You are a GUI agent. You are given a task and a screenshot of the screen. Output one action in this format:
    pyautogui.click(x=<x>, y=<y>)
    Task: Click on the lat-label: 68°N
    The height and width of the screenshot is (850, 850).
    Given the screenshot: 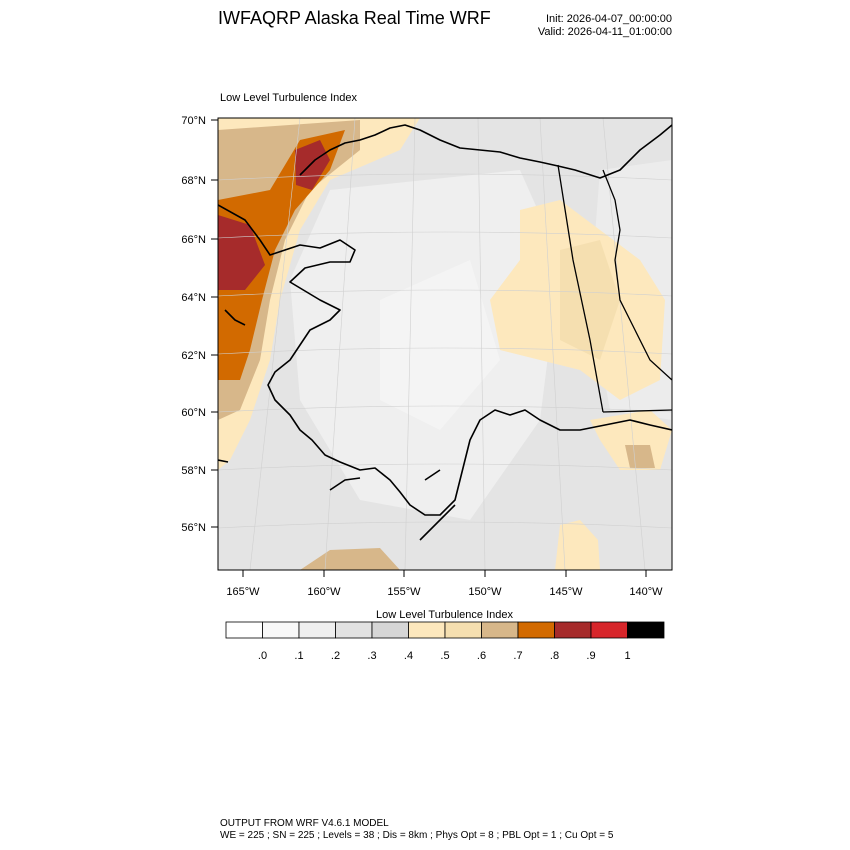 What is the action you would take?
    pyautogui.click(x=193, y=181)
    